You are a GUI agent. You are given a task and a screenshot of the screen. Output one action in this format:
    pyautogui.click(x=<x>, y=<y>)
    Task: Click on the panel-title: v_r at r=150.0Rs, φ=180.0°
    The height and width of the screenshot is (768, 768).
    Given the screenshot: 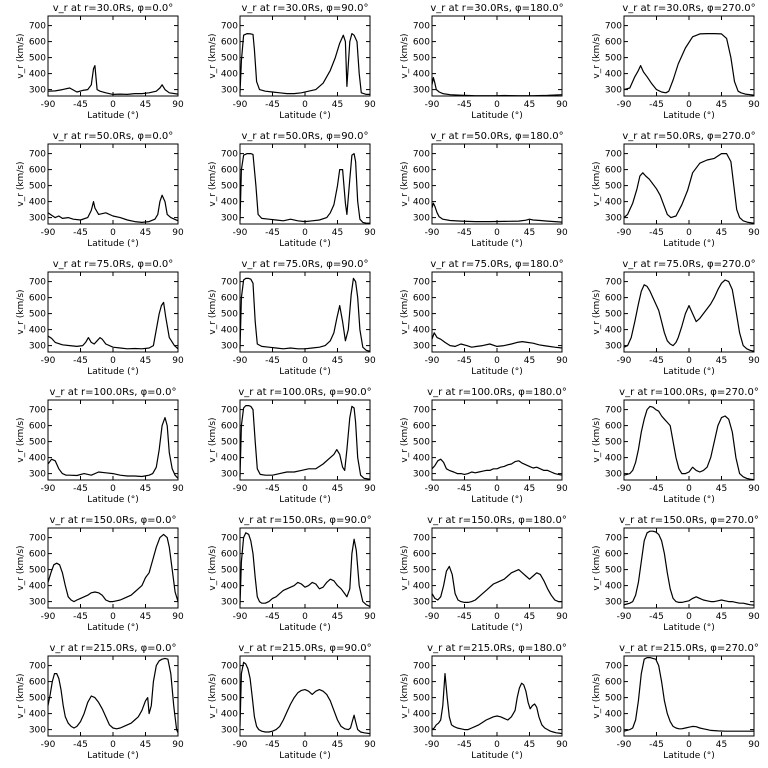 What is the action you would take?
    pyautogui.click(x=497, y=520)
    